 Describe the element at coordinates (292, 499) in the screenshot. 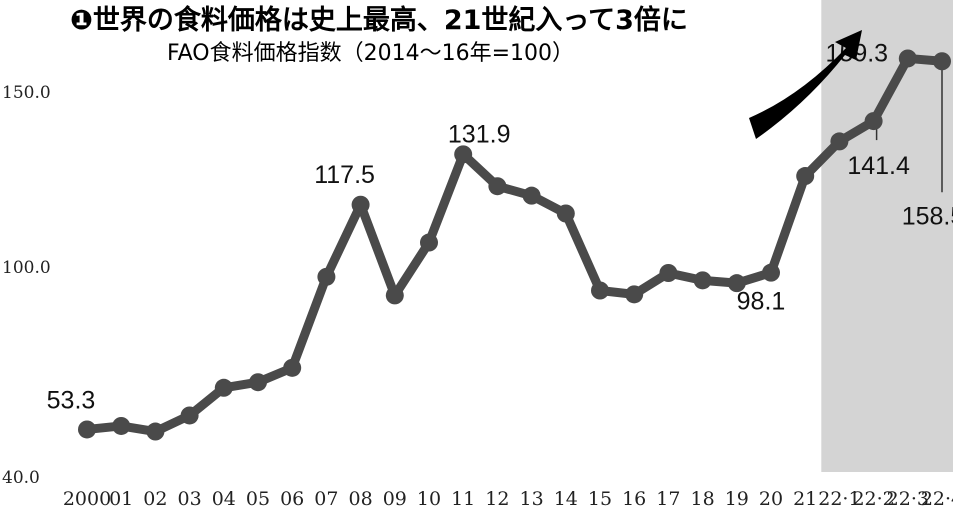

I see `x-tick-label: 06` at that location.